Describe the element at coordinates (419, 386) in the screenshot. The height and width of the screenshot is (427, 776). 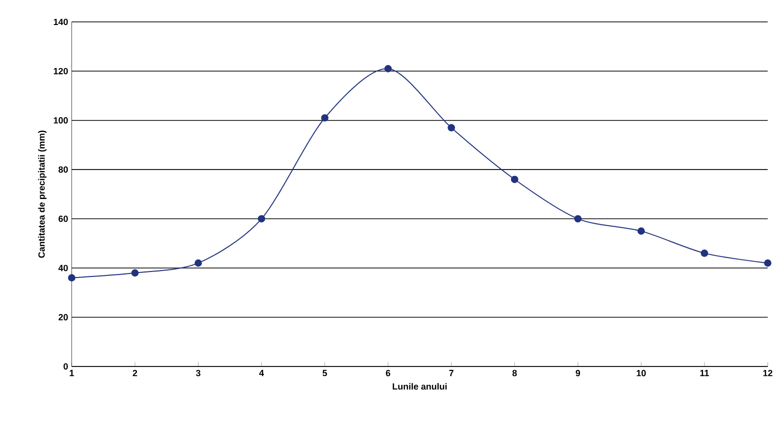
I see `x-axis-title: Lunile anului` at that location.